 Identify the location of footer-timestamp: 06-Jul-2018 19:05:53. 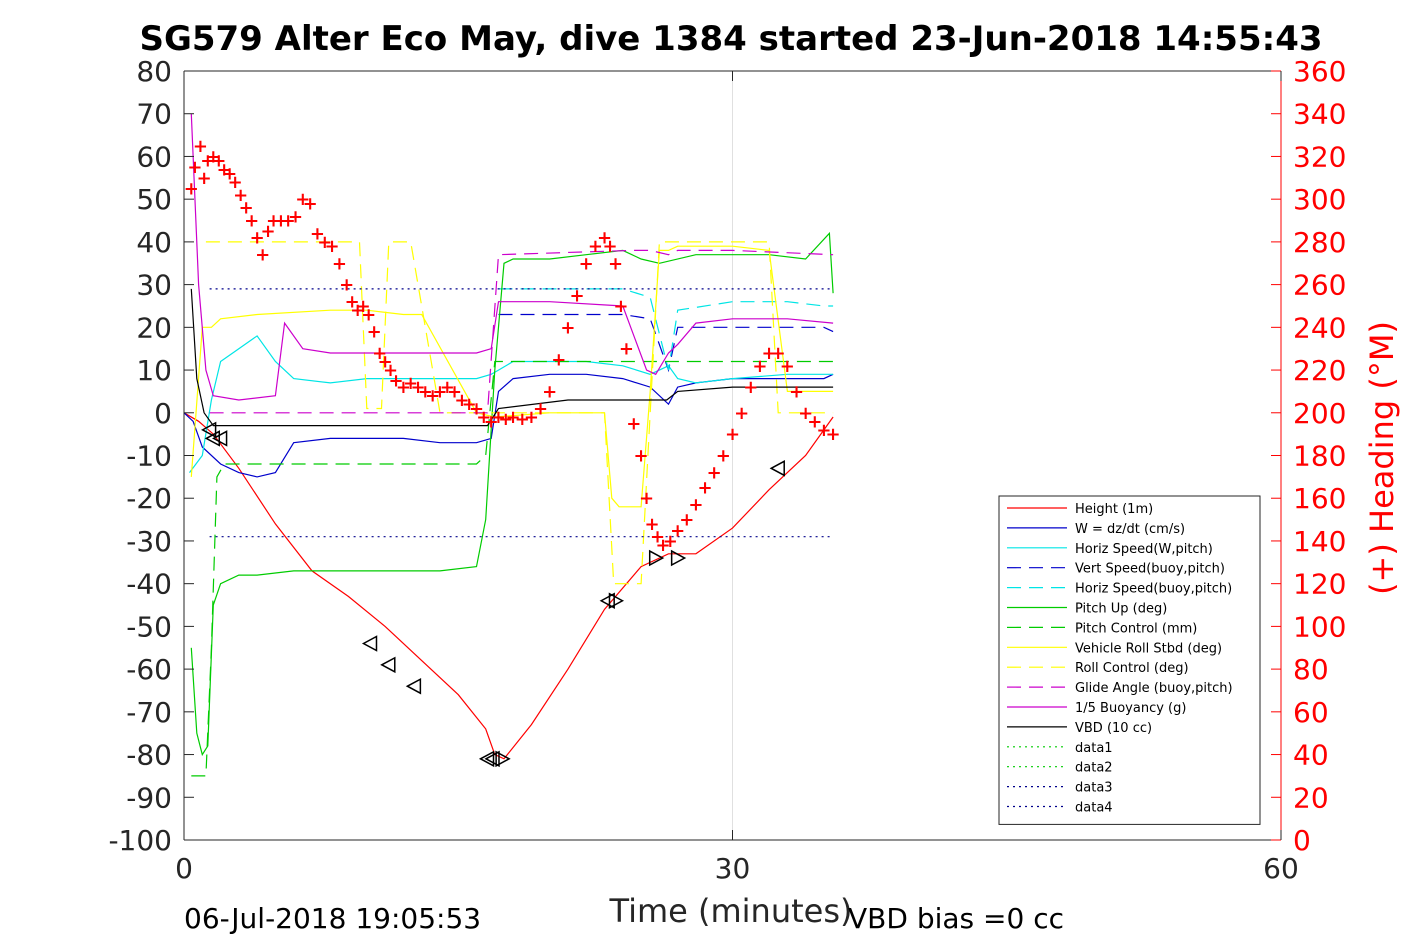
(332, 918).